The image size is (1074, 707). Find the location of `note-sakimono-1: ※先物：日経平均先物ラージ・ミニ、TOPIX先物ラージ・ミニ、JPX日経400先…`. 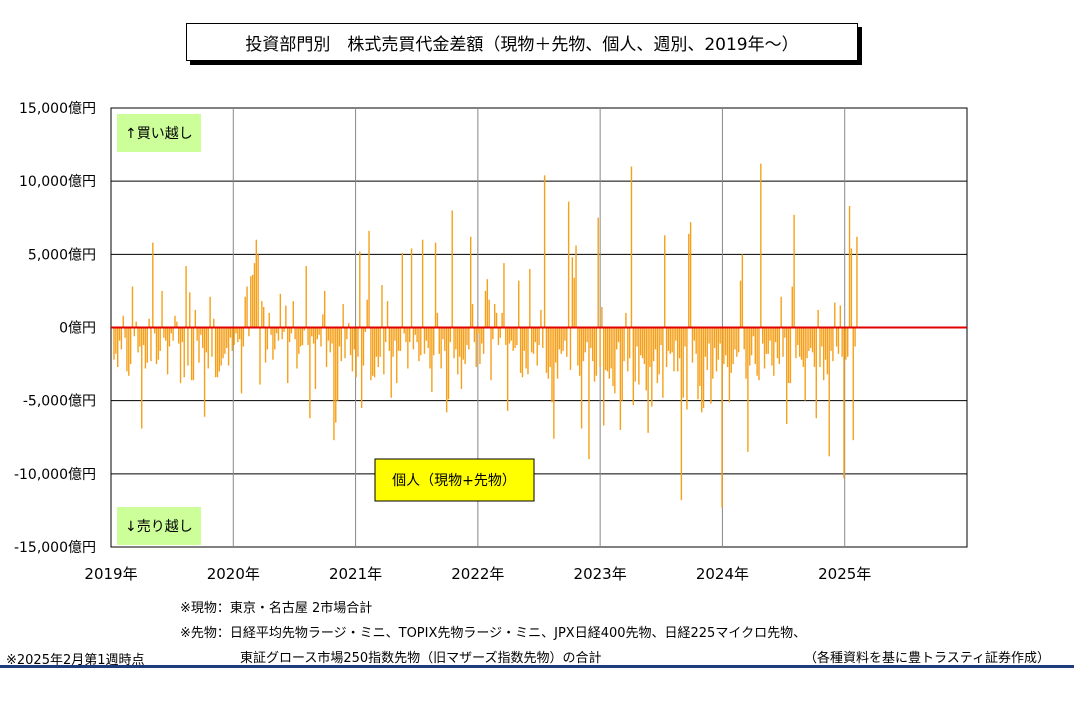

note-sakimono-1: ※先物：日経平均先物ラージ・ミニ、TOPIX先物ラージ・ミニ、JPX日経400先… is located at coordinates (493, 633).